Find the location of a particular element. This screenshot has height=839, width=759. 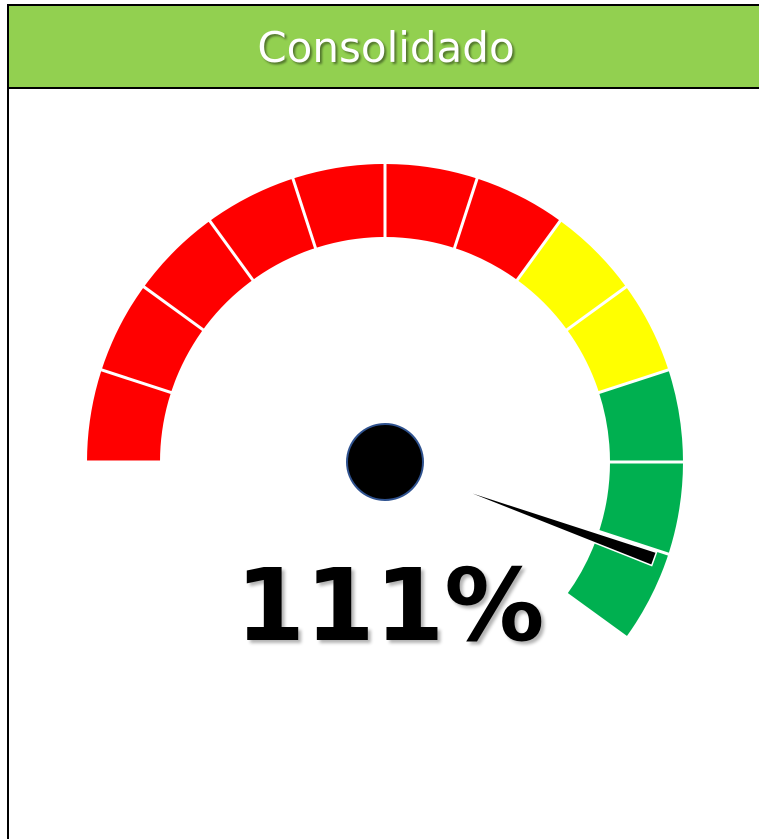

needle-hub is located at coordinates (385, 462).